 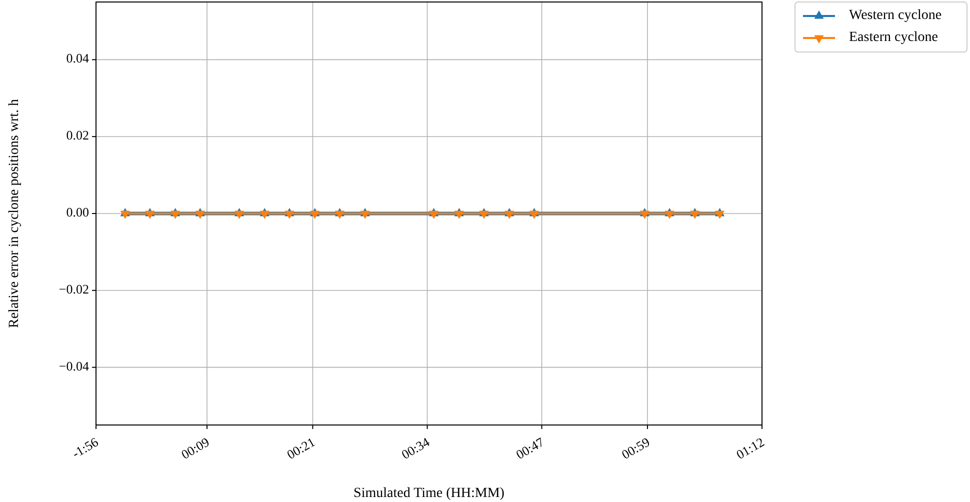 I want to click on y-axis-title: Relative error in cyclone positions wrt. h, so click(x=14, y=213).